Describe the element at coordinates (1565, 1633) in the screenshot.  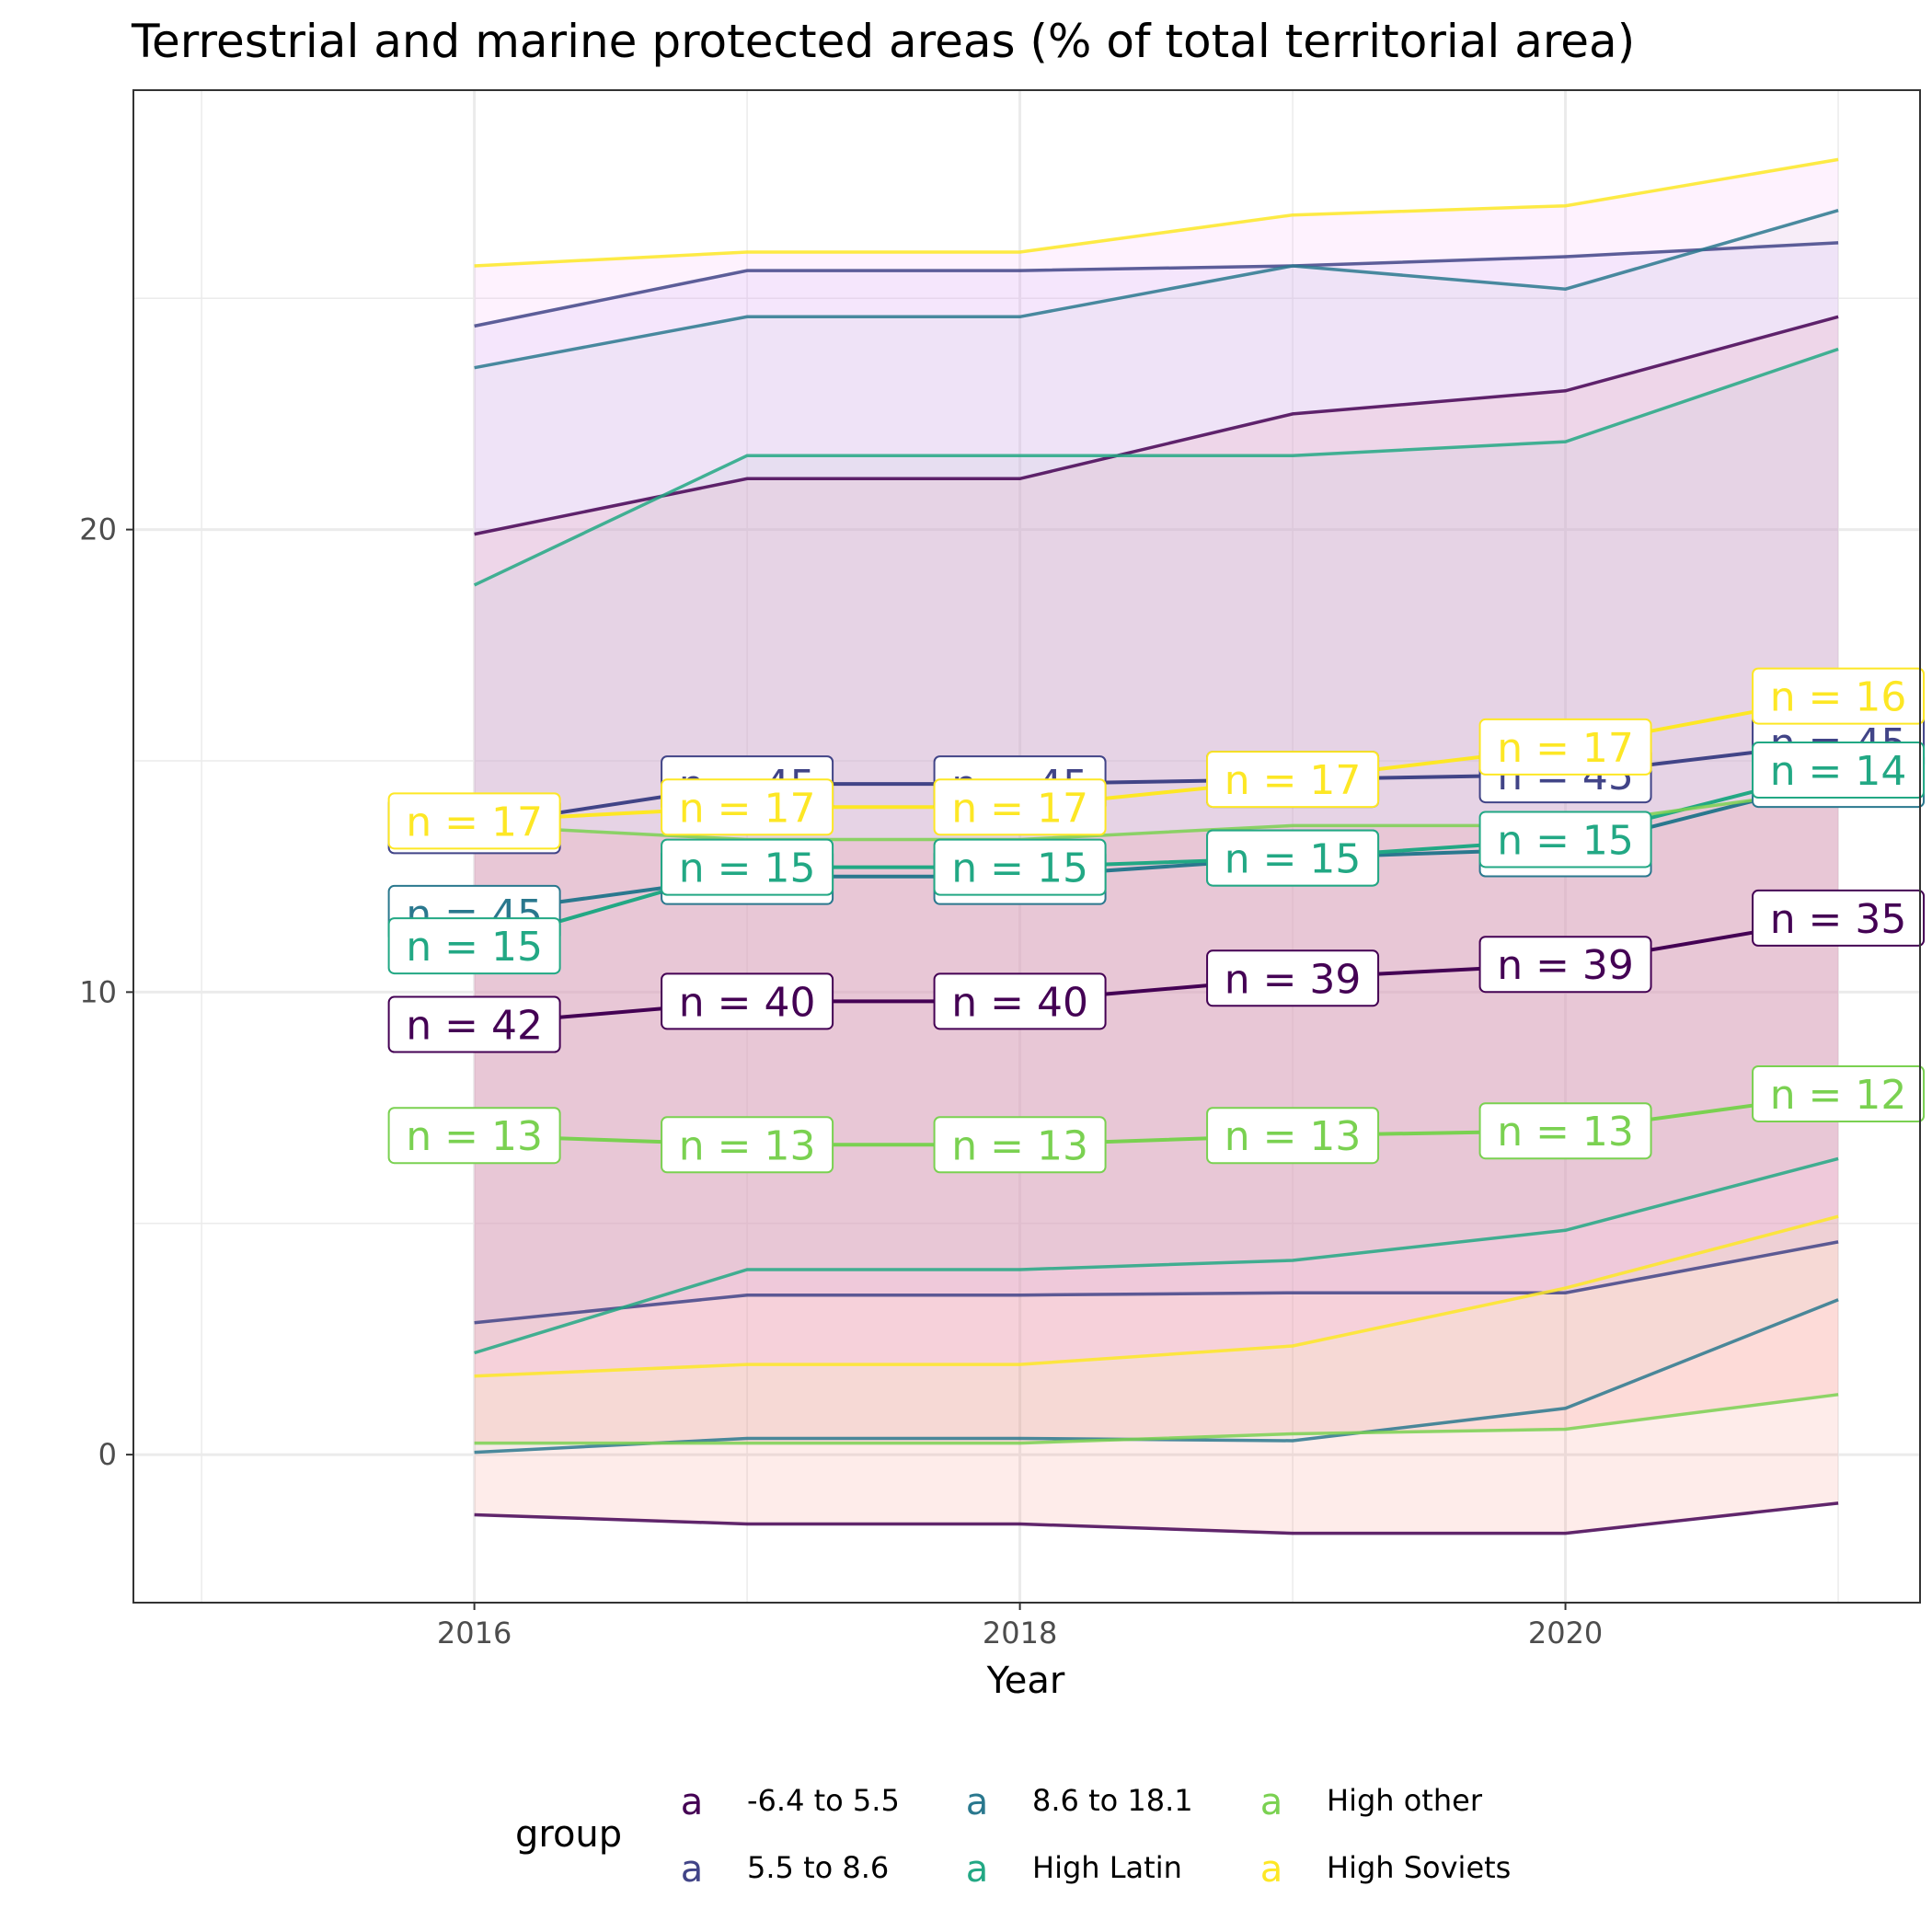
I see `x-tick-label: 2020` at that location.